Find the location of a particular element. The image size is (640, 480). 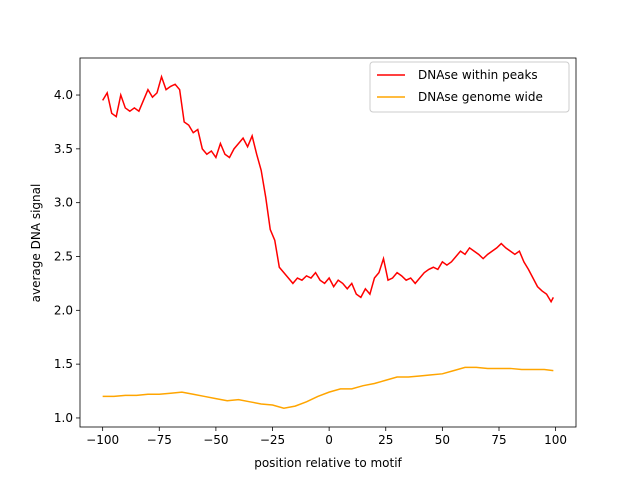

data-line is located at coordinates (328, 388).